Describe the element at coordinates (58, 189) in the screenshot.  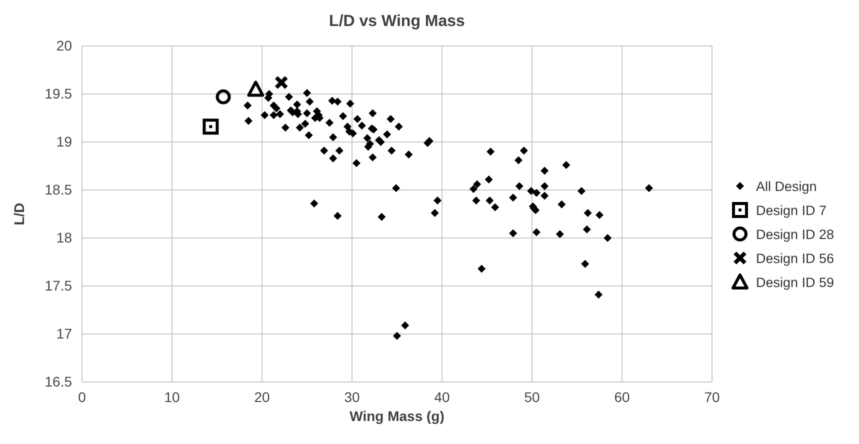
I see `y-tick-label: 18.5` at that location.